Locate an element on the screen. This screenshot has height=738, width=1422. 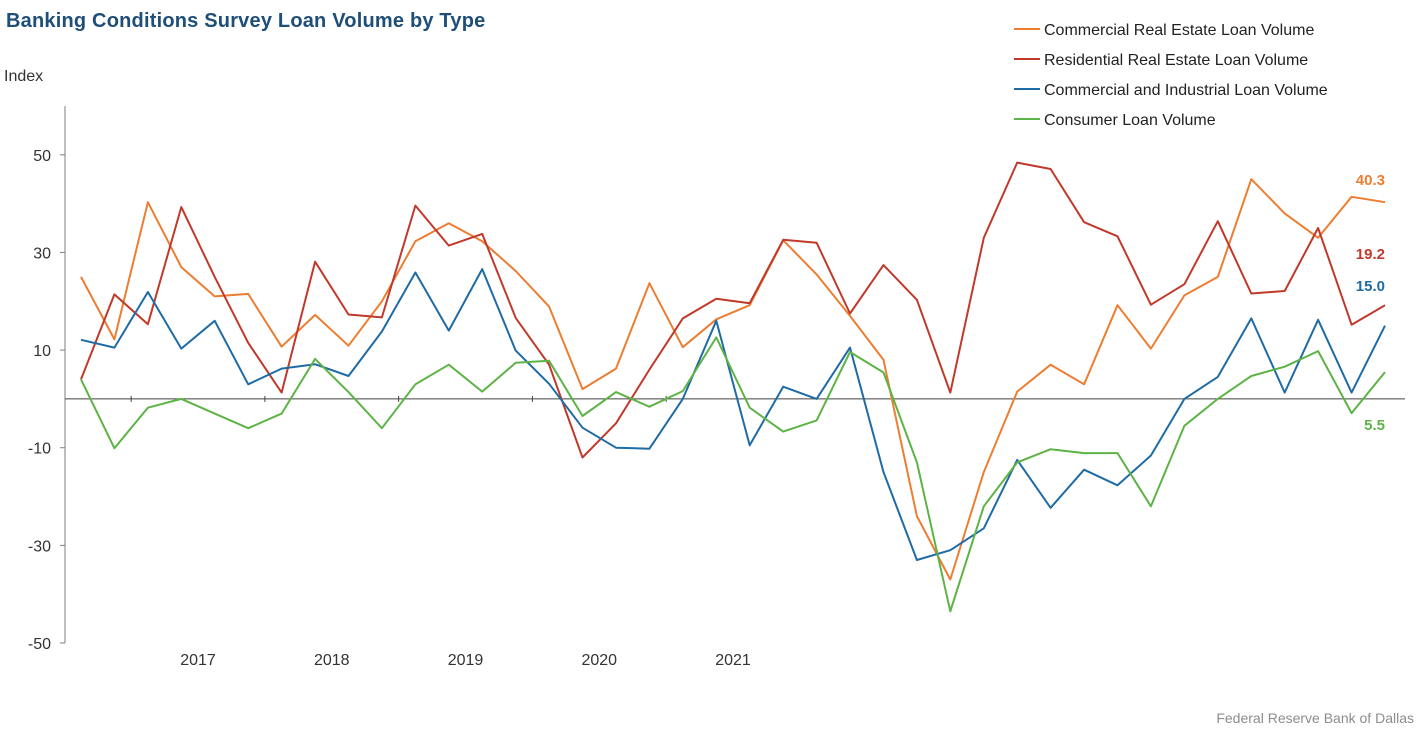
legend-entry: Consumer Loan Volume is located at coordinates (1130, 120).